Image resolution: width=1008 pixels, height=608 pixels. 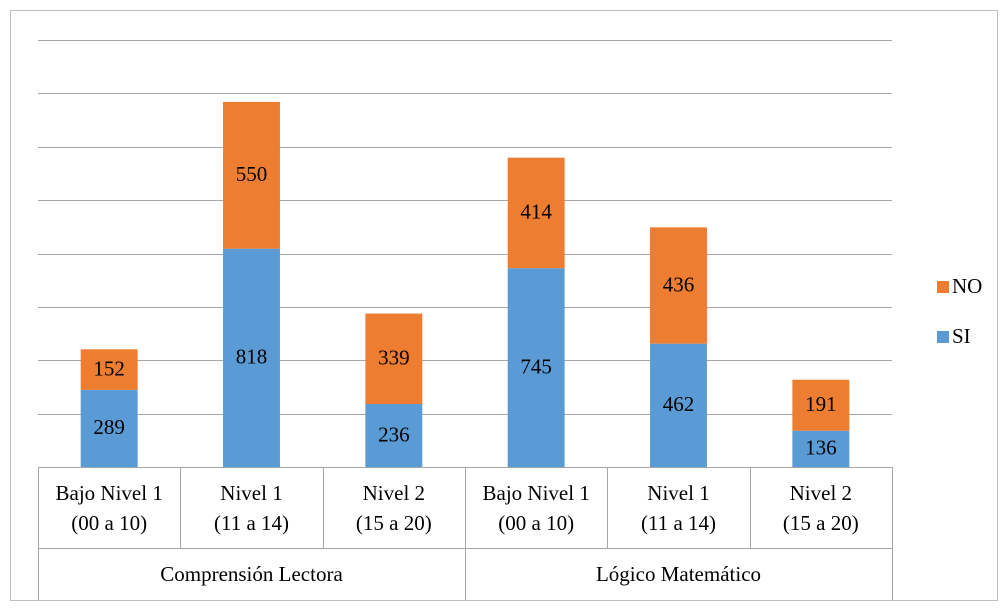 I want to click on legend-swatch-no, so click(x=943, y=287).